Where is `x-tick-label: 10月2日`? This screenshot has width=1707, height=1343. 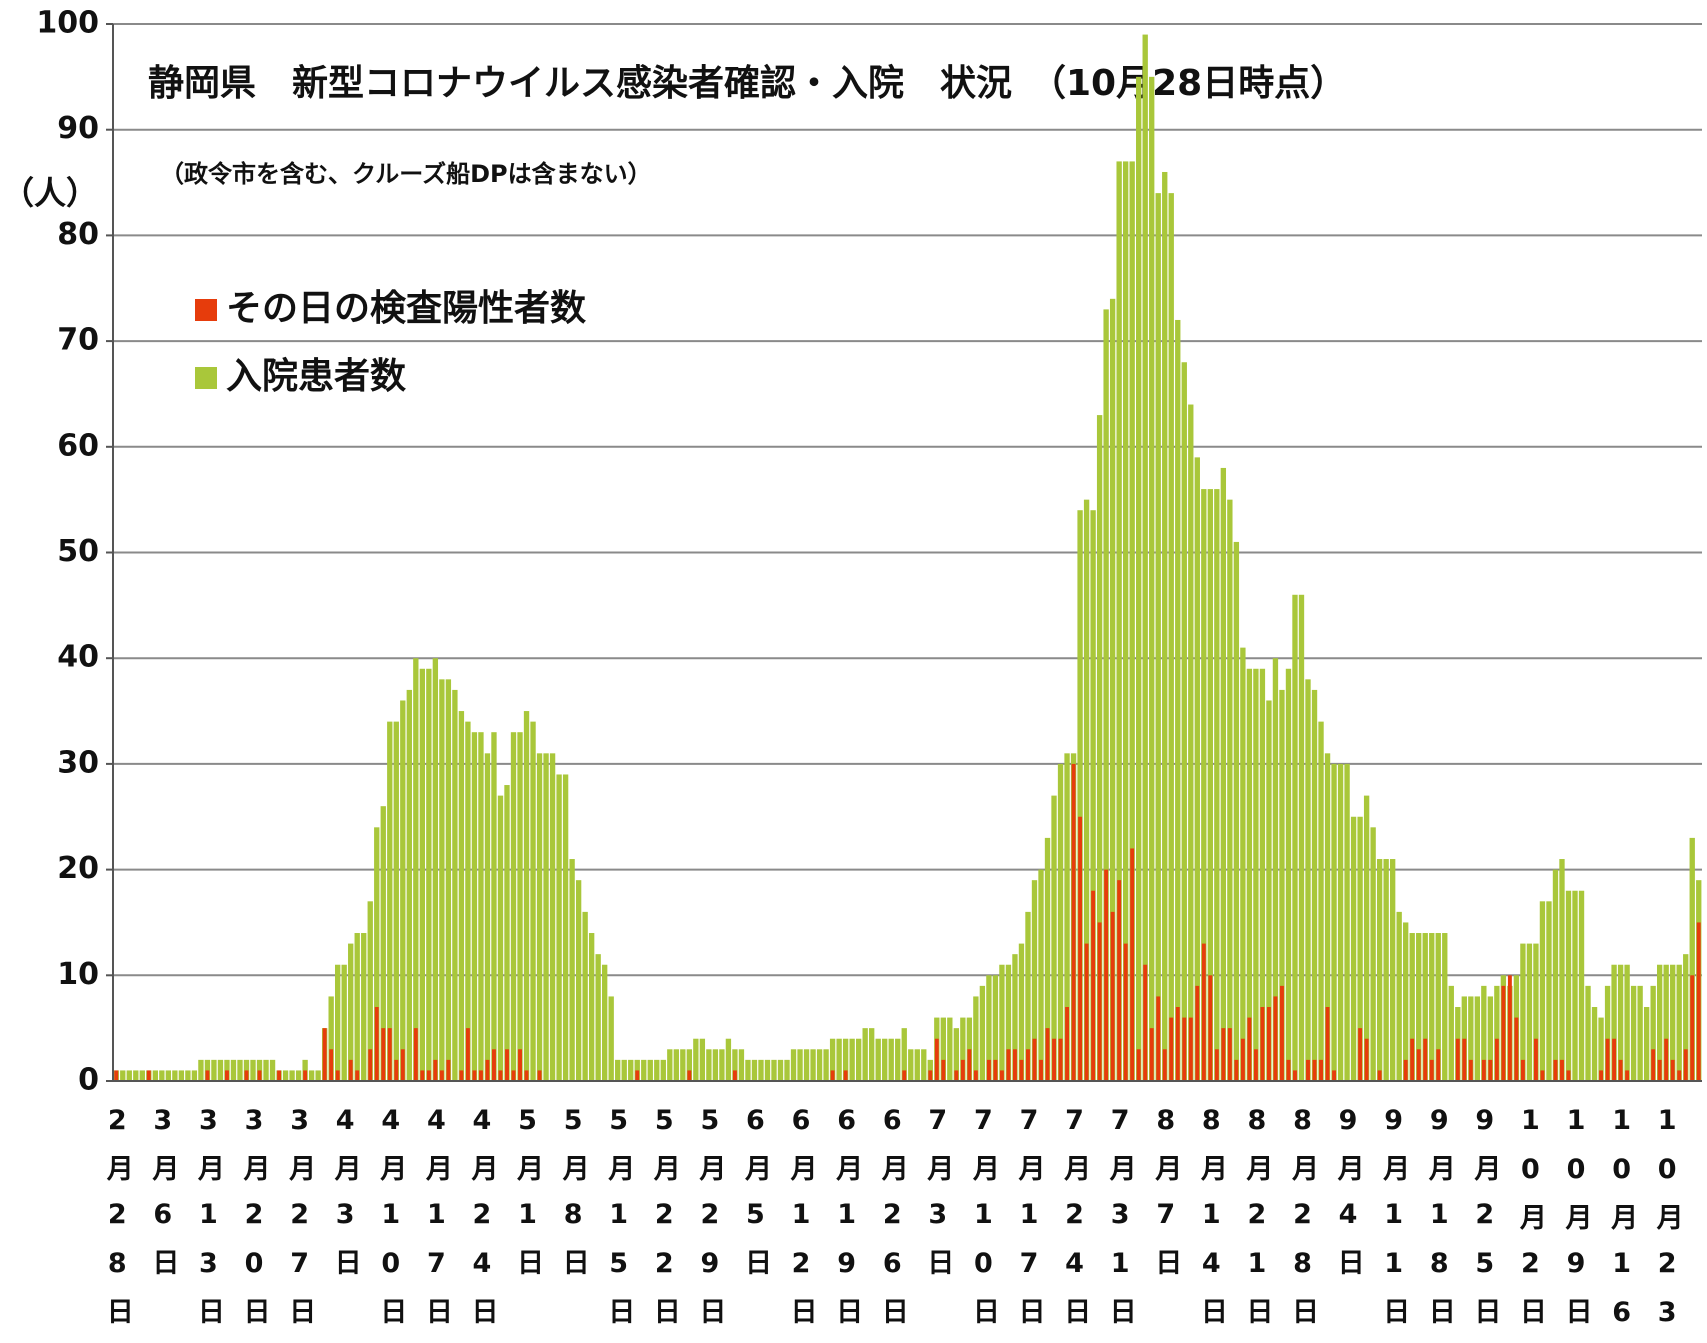 x-tick-label: 10月2日 is located at coordinates (1531, 1223).